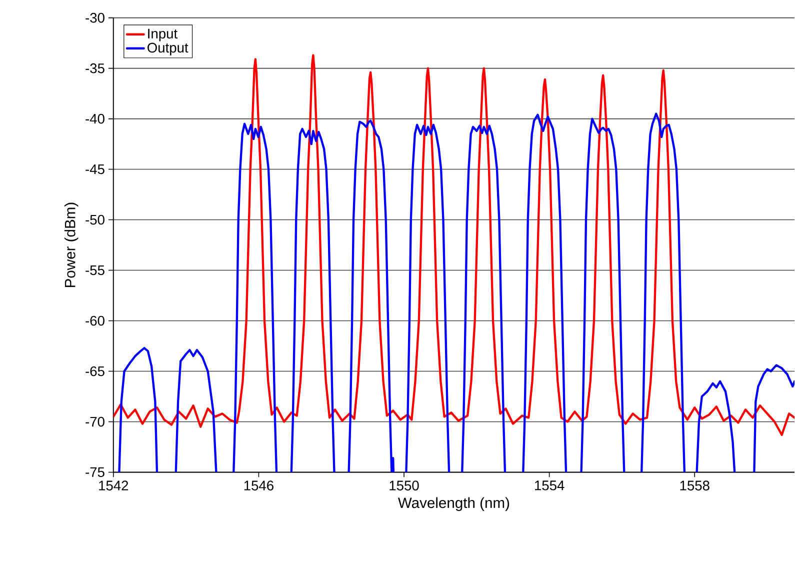 This screenshot has width=795, height=572. Describe the element at coordinates (71, 244) in the screenshot. I see `y-axis-title: Power (dBm)` at that location.